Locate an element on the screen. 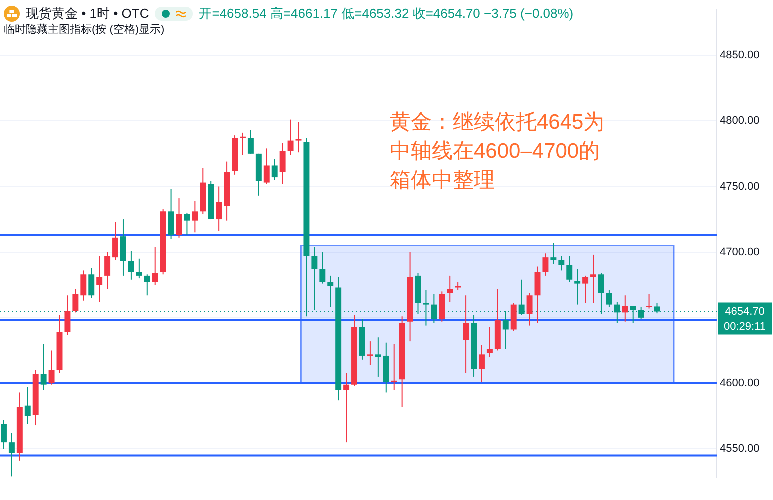  y-tick-label: 4850.00 is located at coordinates (740, 56).